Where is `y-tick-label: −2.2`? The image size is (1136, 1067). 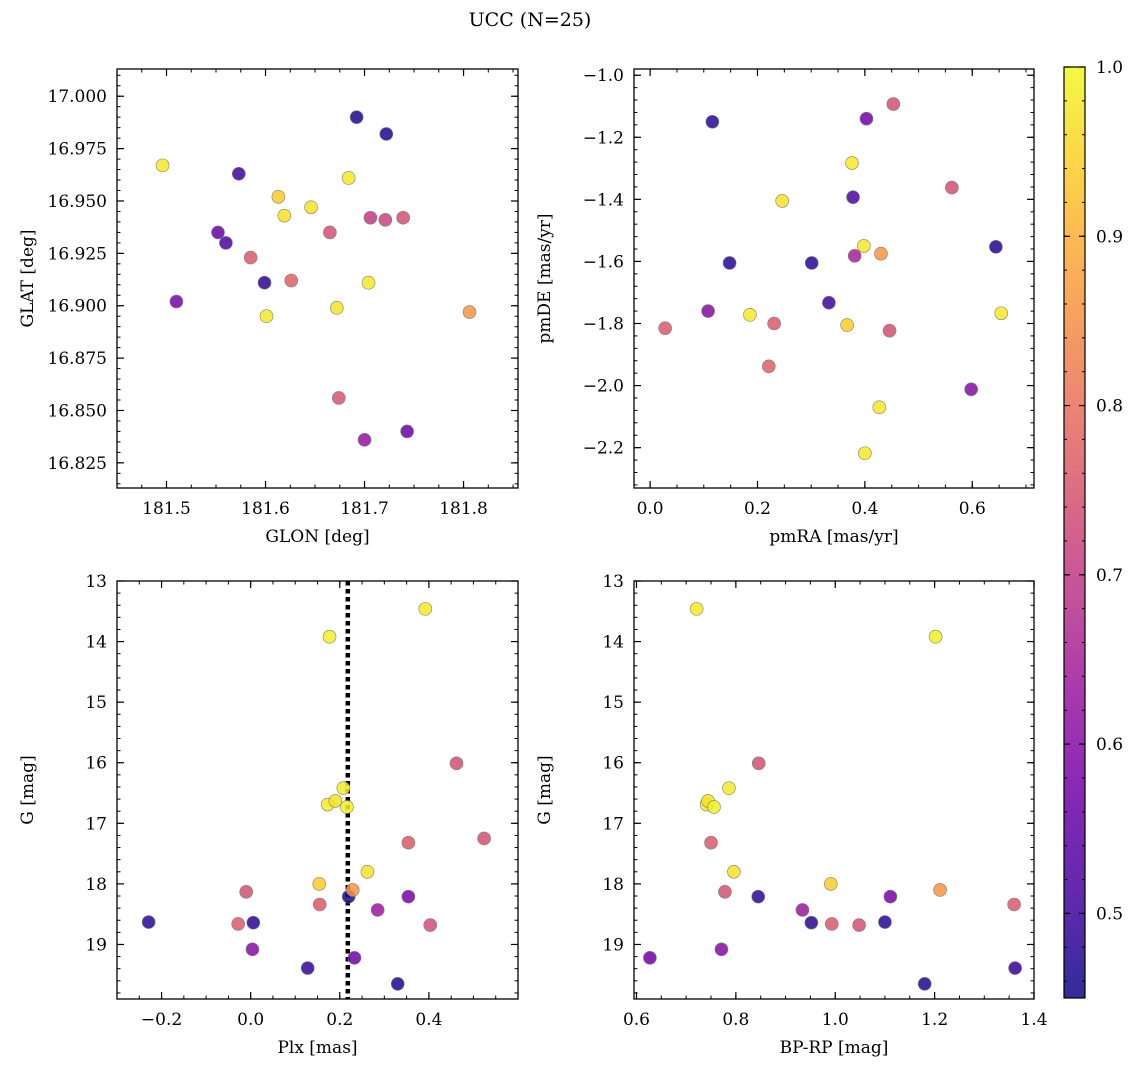
y-tick-label: −2.2 is located at coordinates (603, 449).